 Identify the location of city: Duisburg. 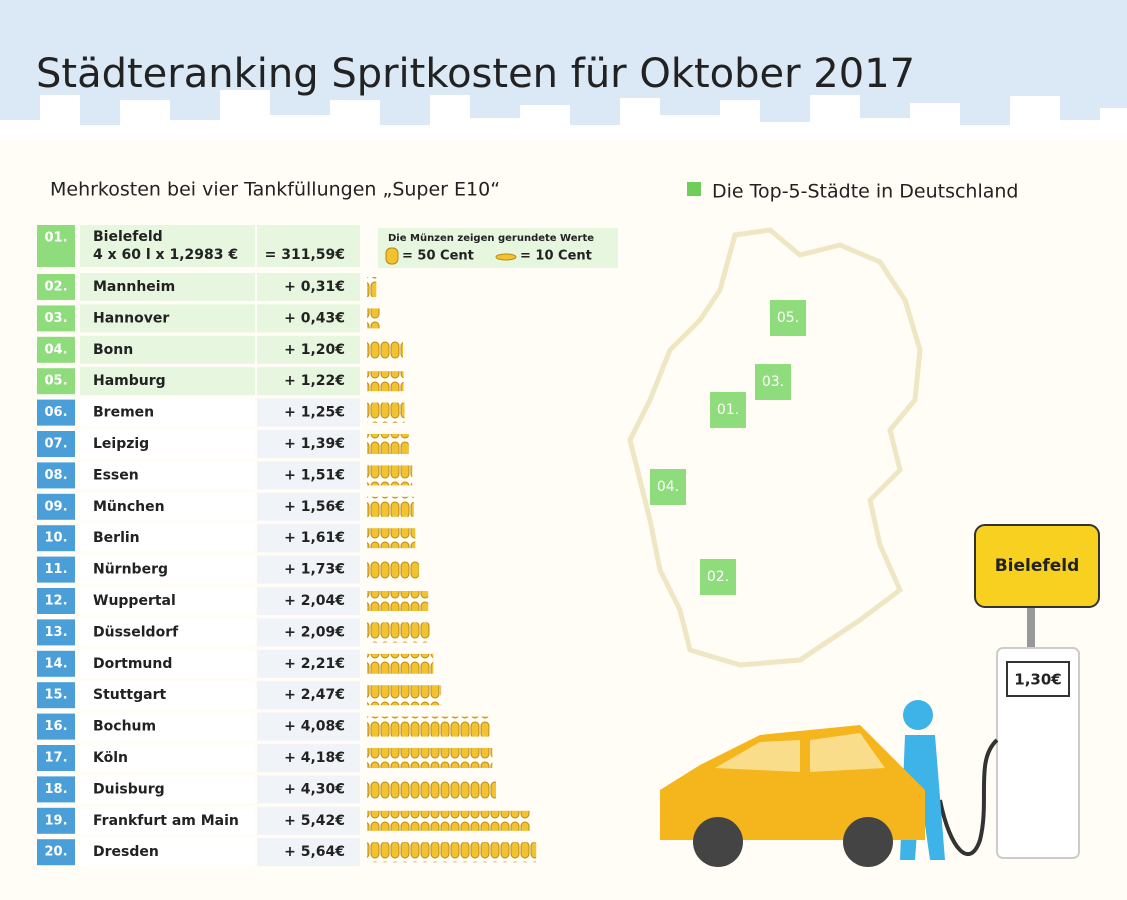
(129, 789).